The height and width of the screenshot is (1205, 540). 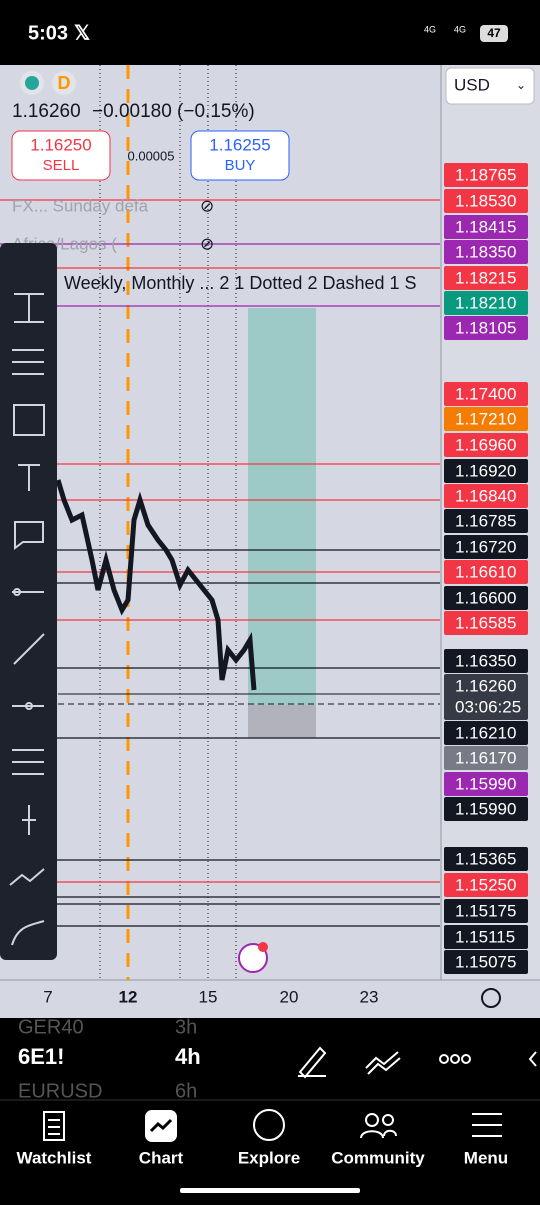 I want to click on price-label: 1.16600, so click(x=485, y=597).